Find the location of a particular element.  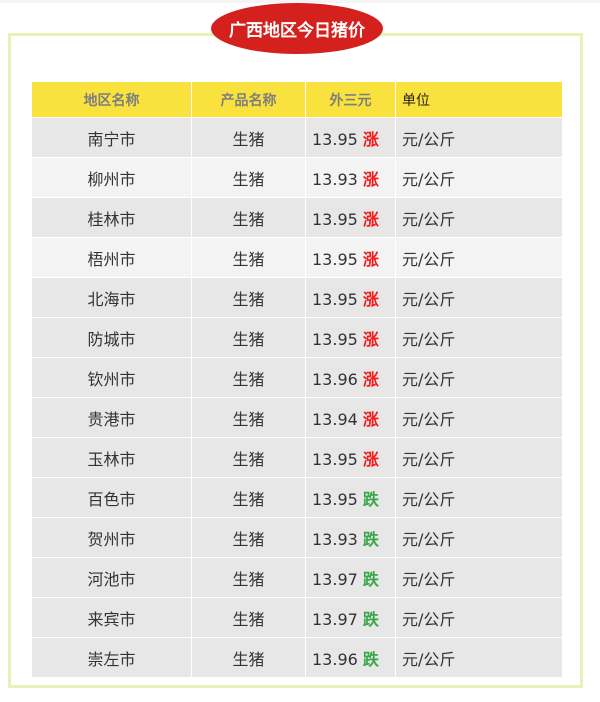

table-row: 北海市 生猪 13.95 涨 元/公斤 is located at coordinates (297, 297).